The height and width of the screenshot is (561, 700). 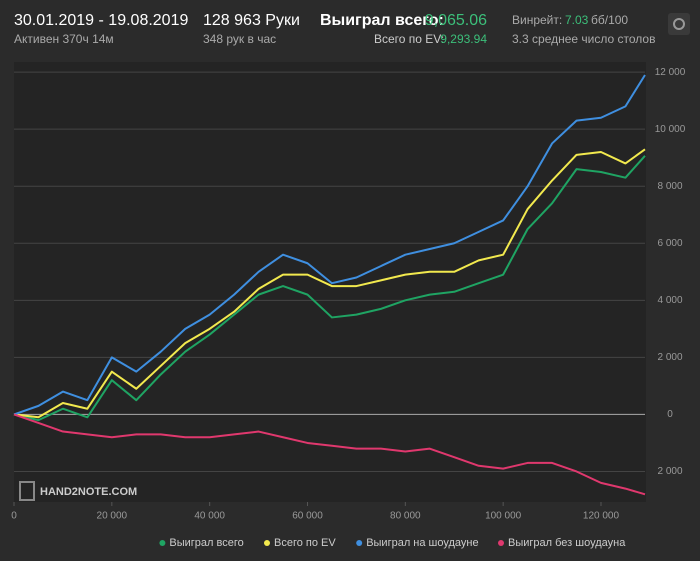 What do you see at coordinates (305, 543) in the screenshot?
I see `legend-label: Всего по EV` at bounding box center [305, 543].